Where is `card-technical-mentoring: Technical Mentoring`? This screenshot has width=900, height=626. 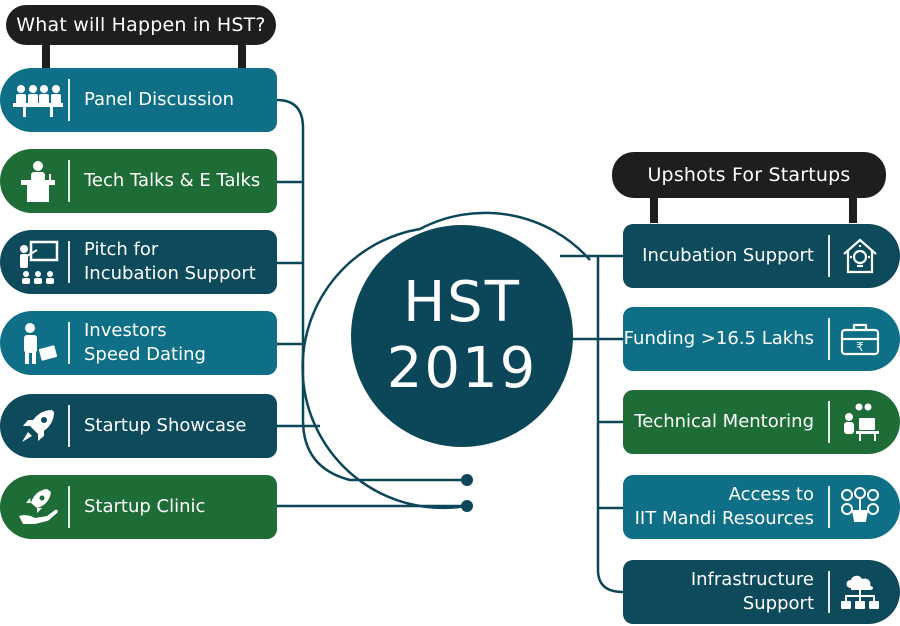
card-technical-mentoring: Technical Mentoring is located at coordinates (761, 422).